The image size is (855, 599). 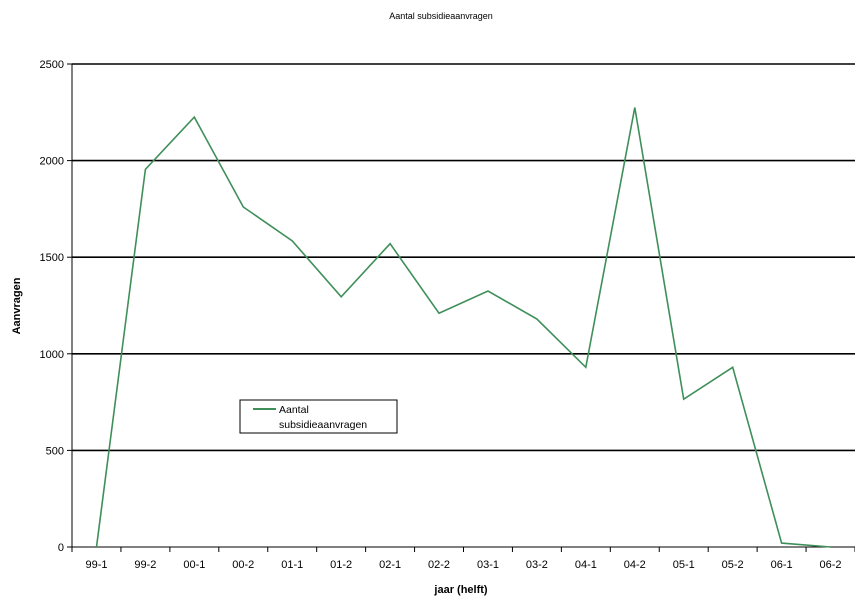 What do you see at coordinates (292, 565) in the screenshot?
I see `x-tick-label: 01-1` at bounding box center [292, 565].